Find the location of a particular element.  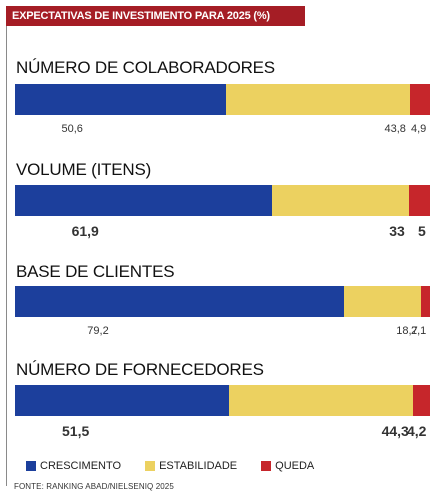

data-label-crescimento: 51,5 is located at coordinates (76, 431).